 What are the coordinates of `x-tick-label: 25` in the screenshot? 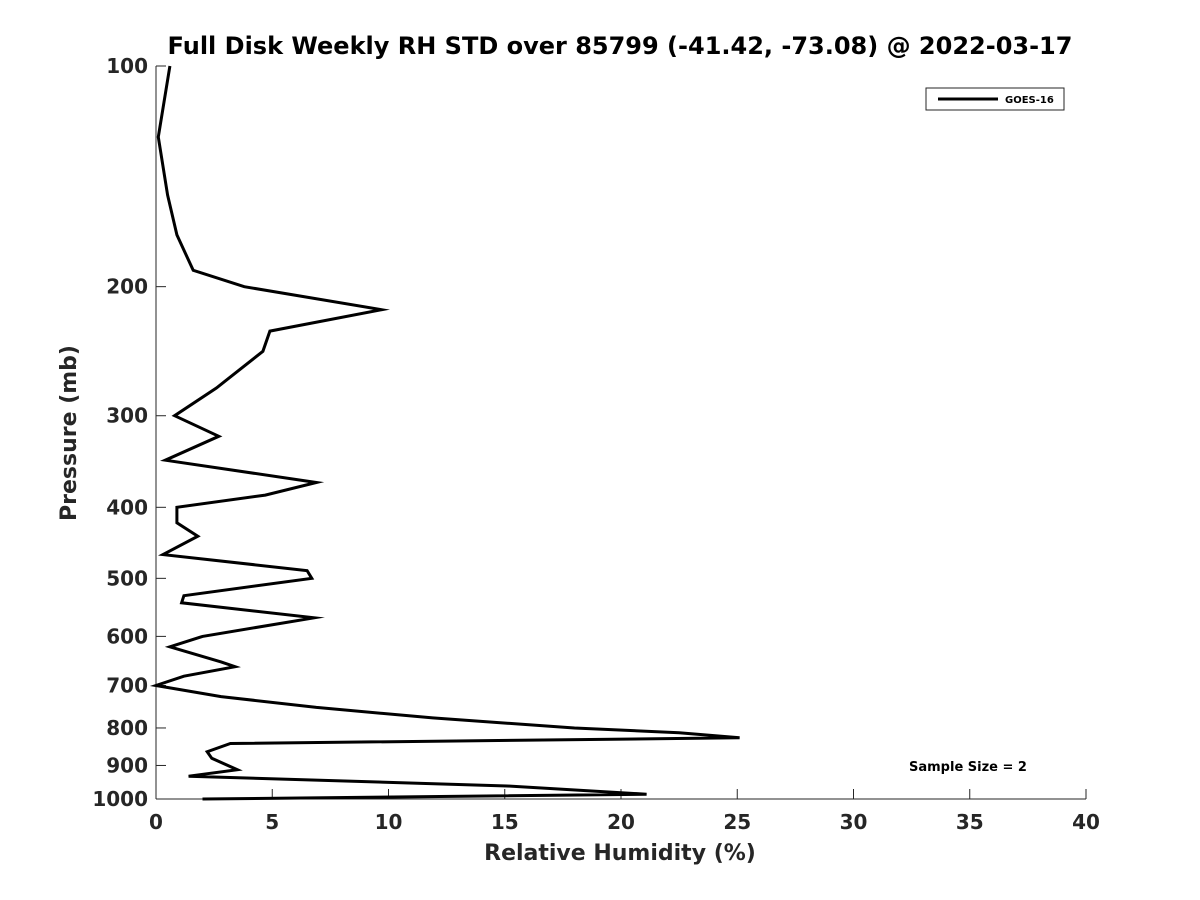 It's located at (737, 822).